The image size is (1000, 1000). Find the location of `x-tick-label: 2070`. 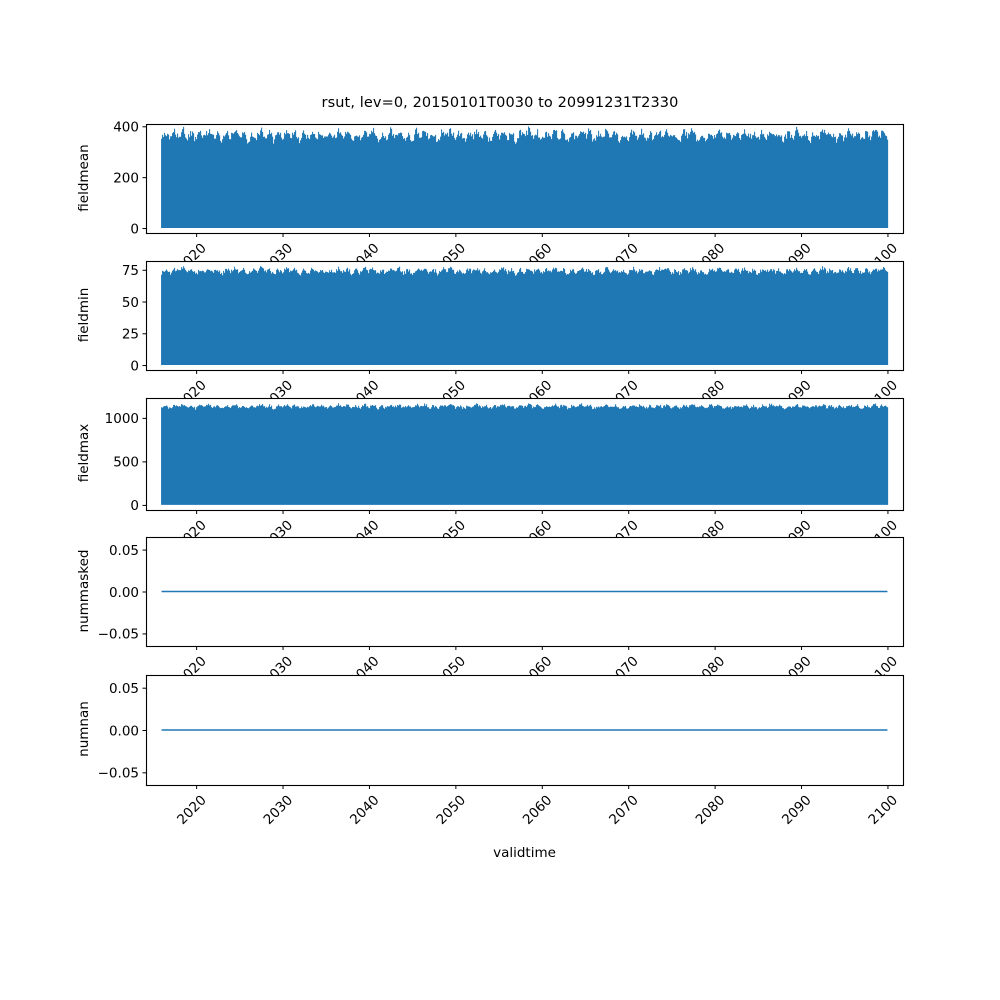

x-tick-label: 2070 is located at coordinates (624, 810).